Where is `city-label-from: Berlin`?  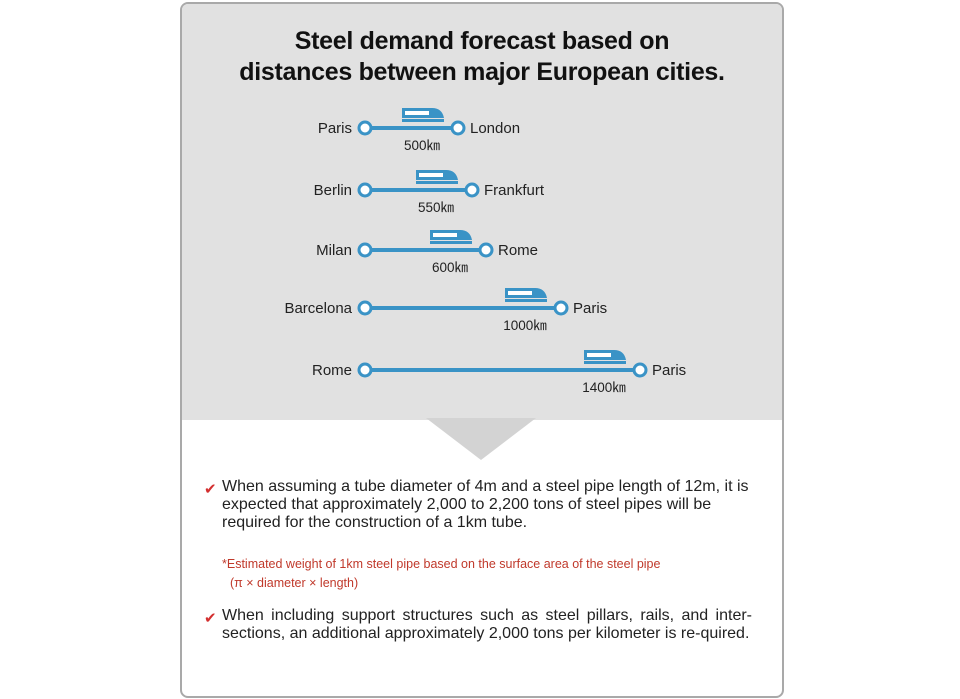
city-label-from: Berlin is located at coordinates (333, 190).